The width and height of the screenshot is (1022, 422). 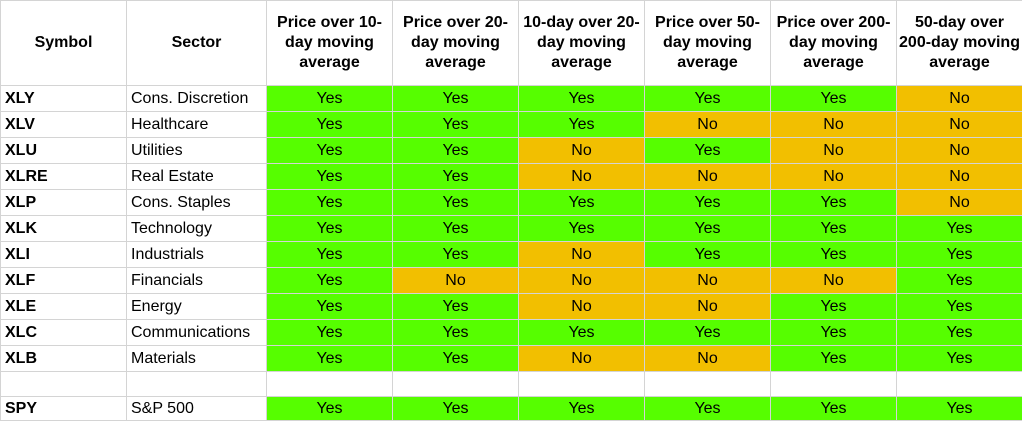 I want to click on sector-cell: S&P 500, so click(x=196, y=408).